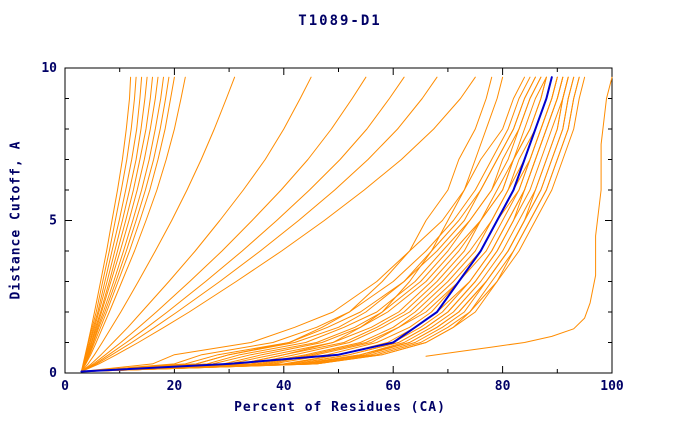 This screenshot has height=440, width=680. What do you see at coordinates (393, 386) in the screenshot?
I see `x-tick-label: 60` at bounding box center [393, 386].